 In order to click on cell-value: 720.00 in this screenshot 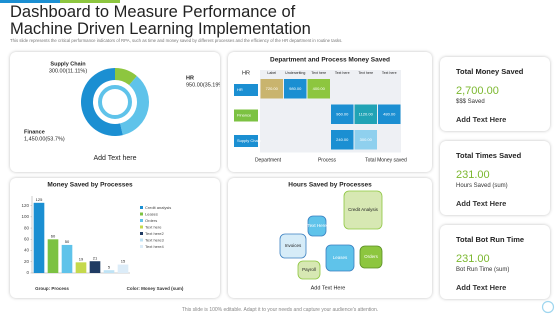, I will do `click(272, 88)`.